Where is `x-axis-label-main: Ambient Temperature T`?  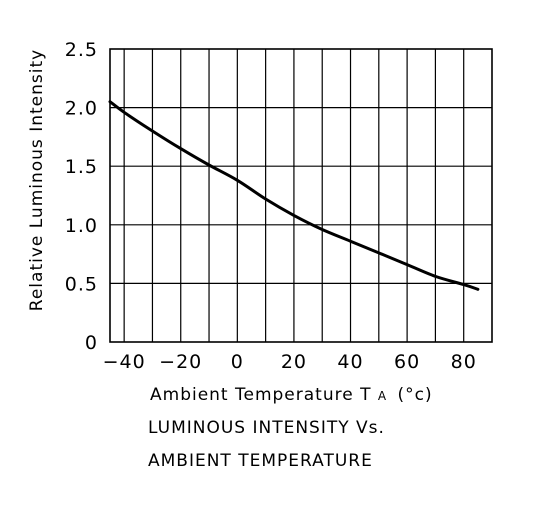
x-axis-label-main: Ambient Temperature T is located at coordinates (260, 395).